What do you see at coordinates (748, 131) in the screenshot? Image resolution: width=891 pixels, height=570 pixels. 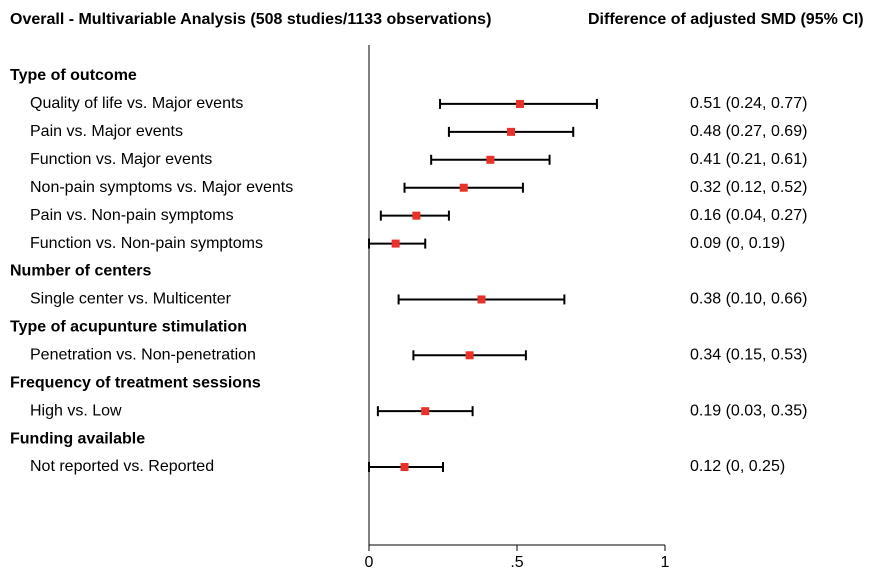 I see `value-label: 0.48 (0.27, 0.69)` at bounding box center [748, 131].